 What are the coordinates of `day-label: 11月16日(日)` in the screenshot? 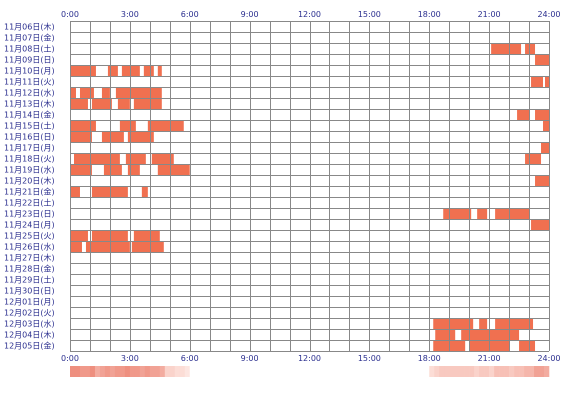 It's located at (29, 137).